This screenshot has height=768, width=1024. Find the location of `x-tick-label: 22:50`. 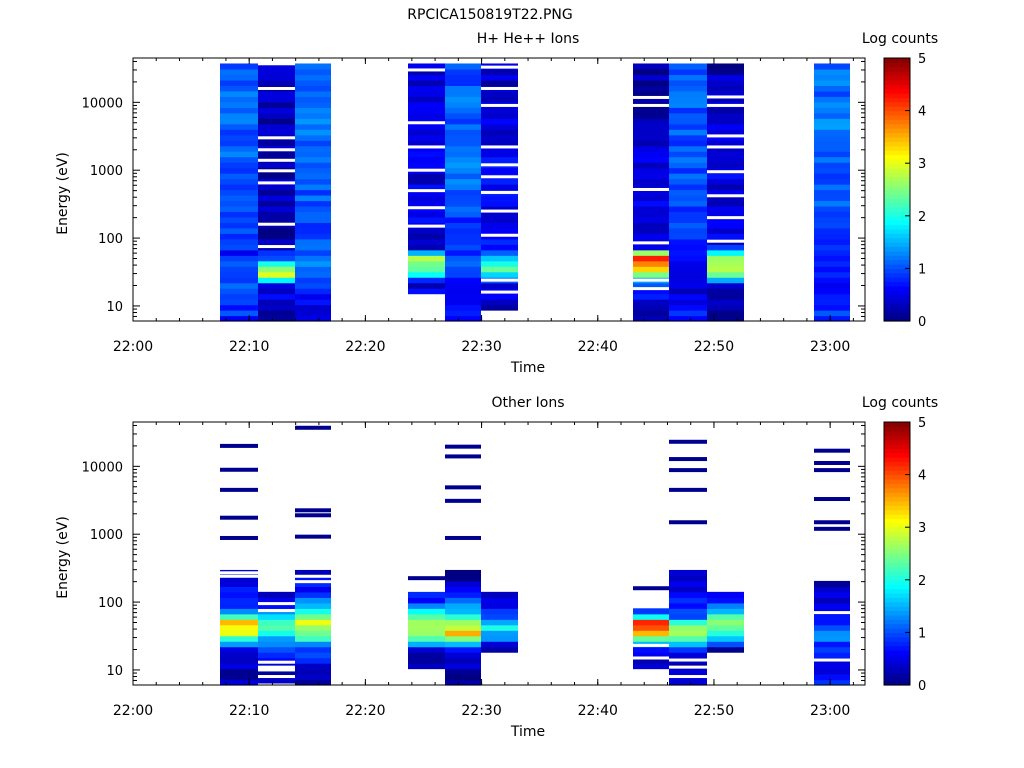

x-tick-label: 22:50 is located at coordinates (714, 711).